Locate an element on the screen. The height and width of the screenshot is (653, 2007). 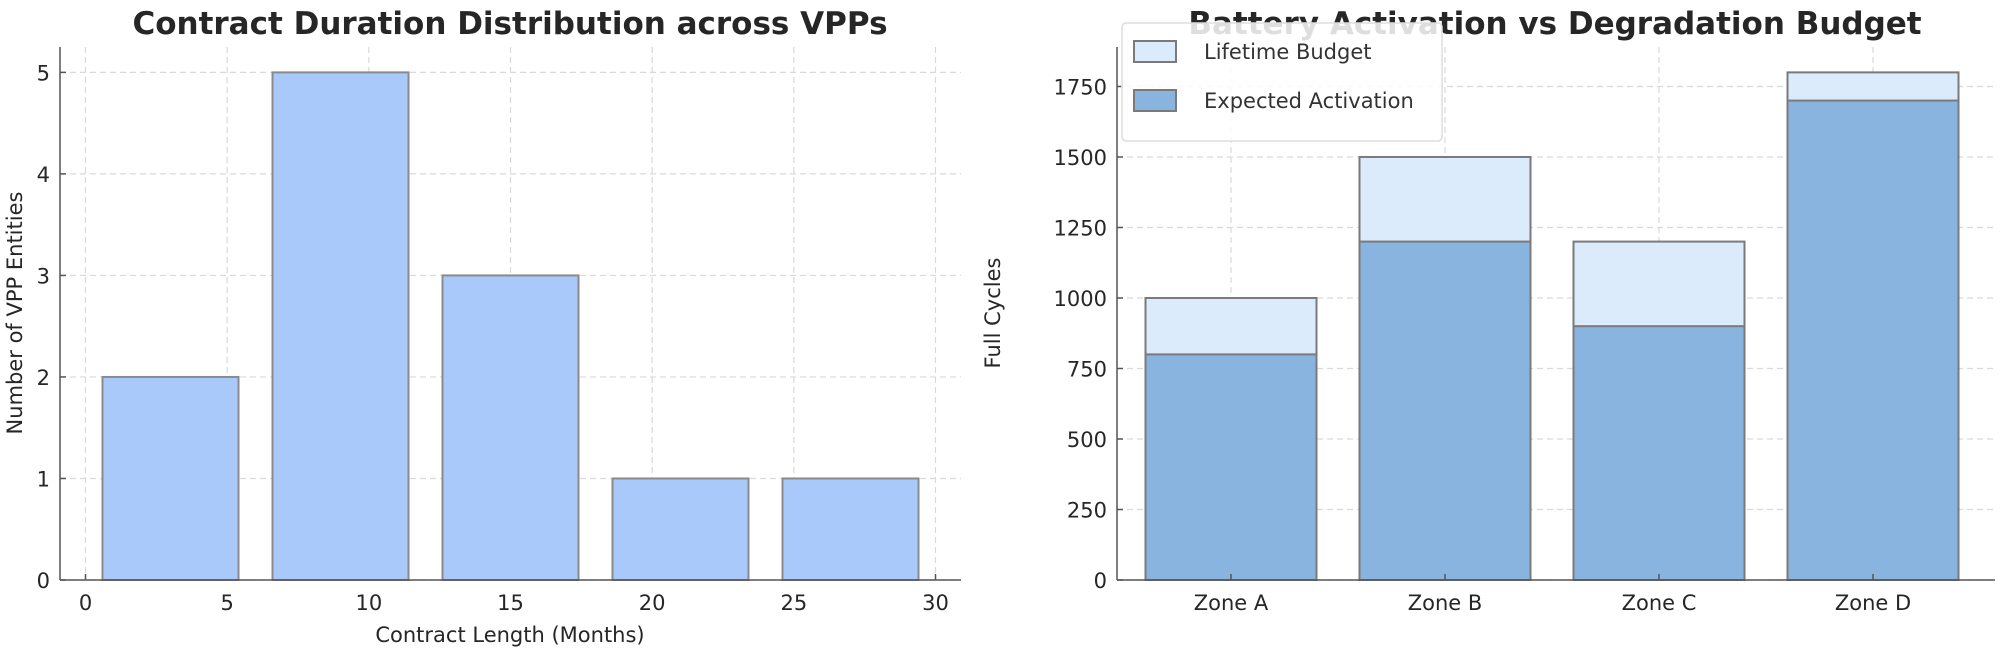
left-y-axis-label: Number of VPP Entities is located at coordinates (15, 313).